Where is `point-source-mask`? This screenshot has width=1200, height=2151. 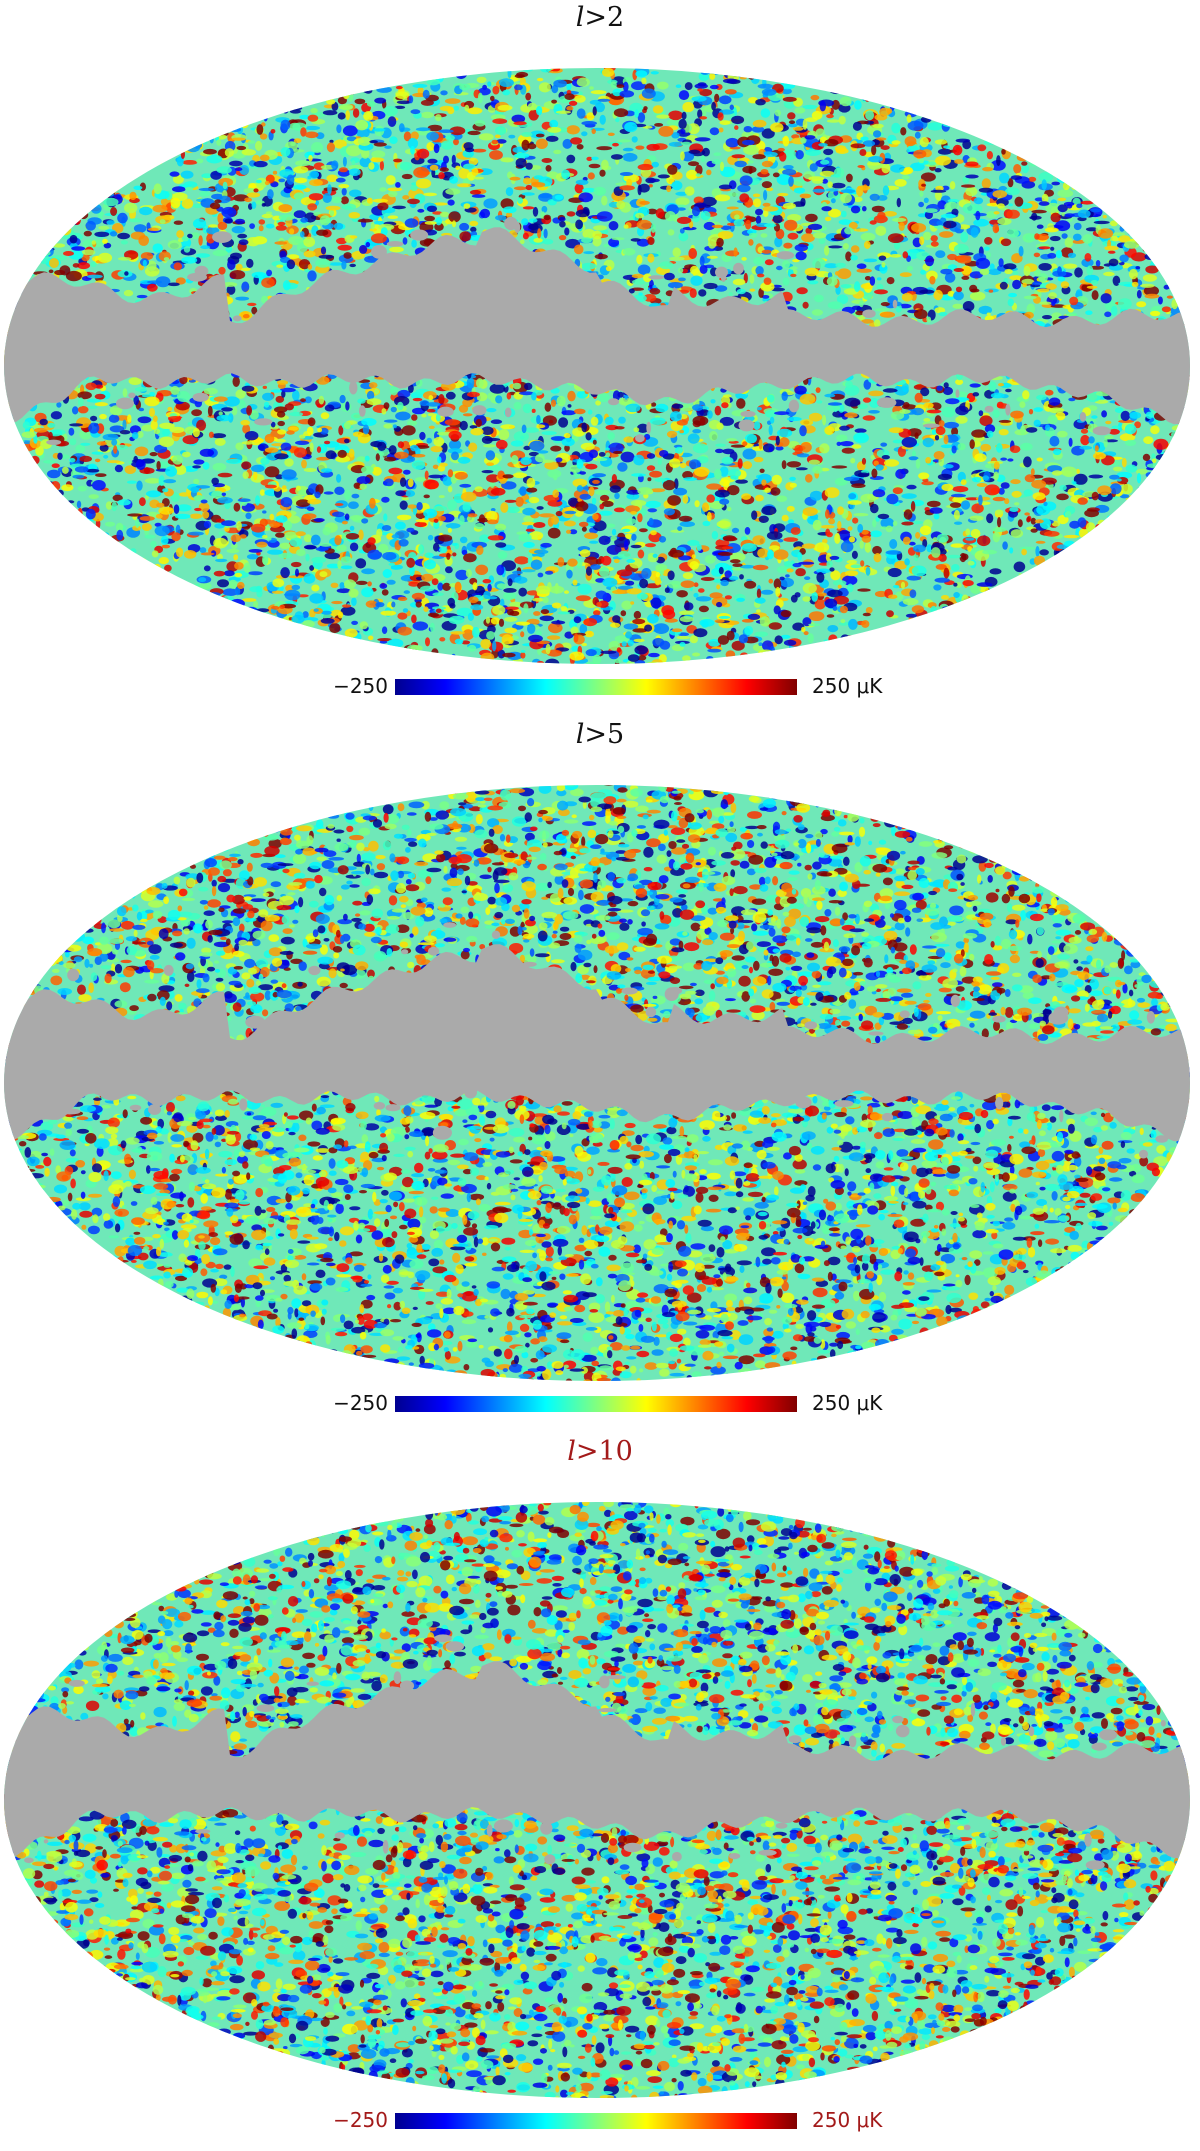 point-source-mask is located at coordinates (578, 330).